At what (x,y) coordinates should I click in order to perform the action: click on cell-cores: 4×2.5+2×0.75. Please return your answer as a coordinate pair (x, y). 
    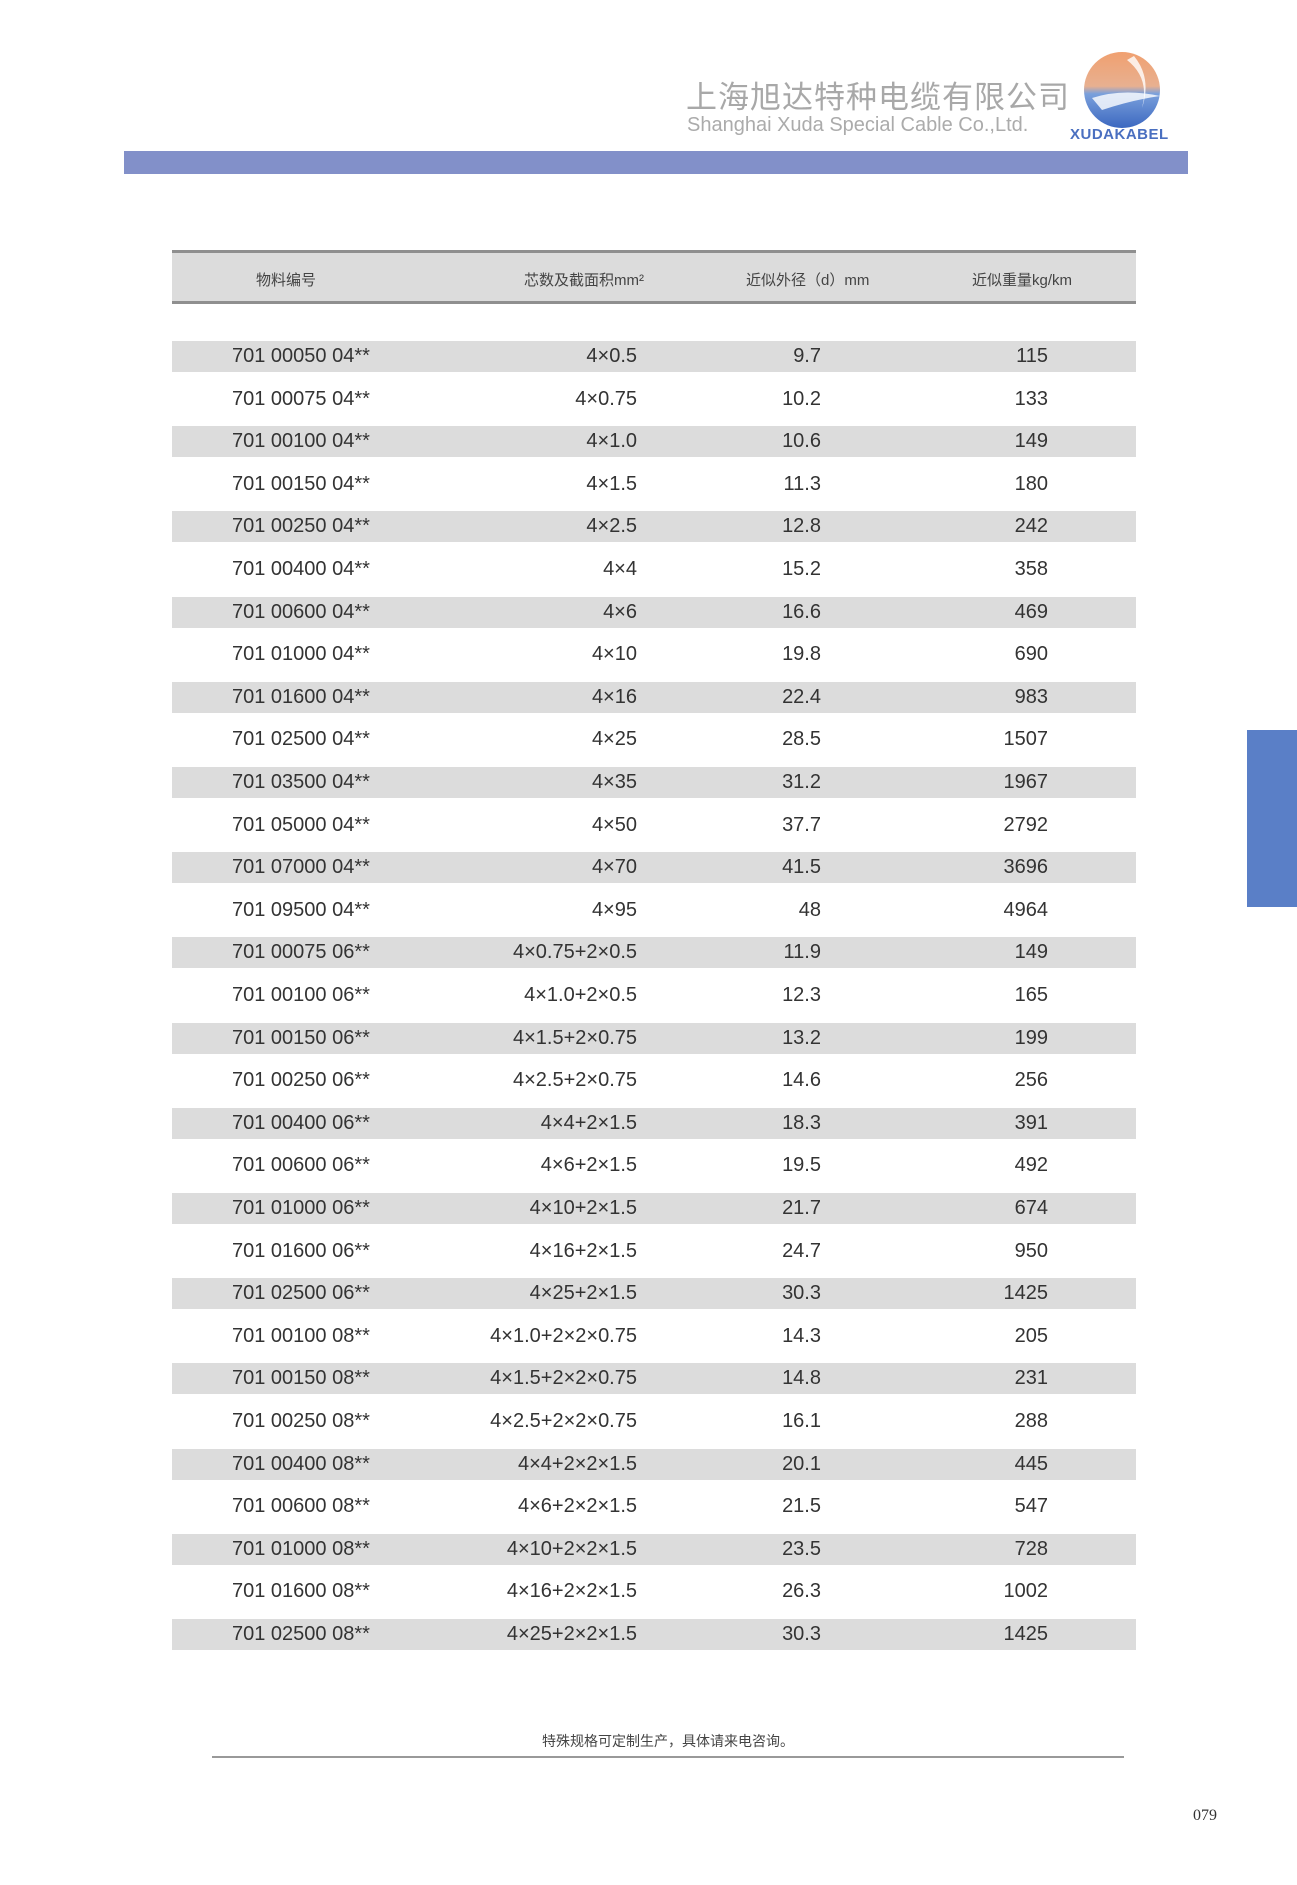
    Looking at the image, I should click on (574, 1080).